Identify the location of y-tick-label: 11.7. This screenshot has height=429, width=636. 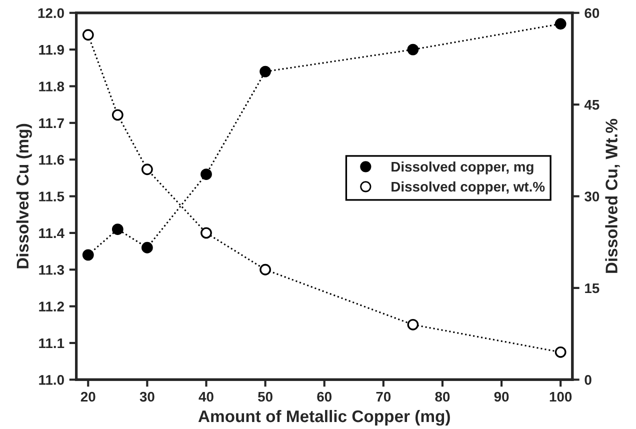
(51, 123).